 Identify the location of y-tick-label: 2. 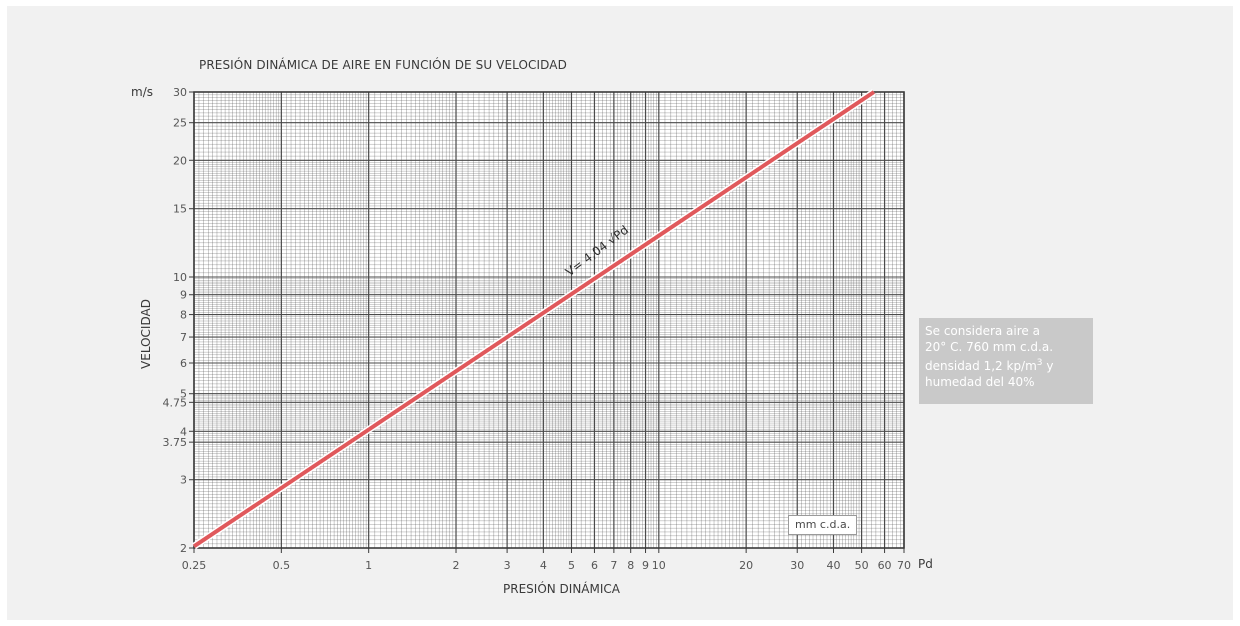
(183, 548).